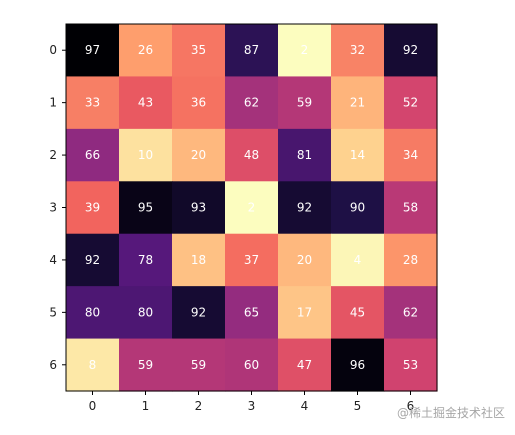 The width and height of the screenshot is (515, 435). I want to click on cell-label-3-3: 2, so click(252, 208).